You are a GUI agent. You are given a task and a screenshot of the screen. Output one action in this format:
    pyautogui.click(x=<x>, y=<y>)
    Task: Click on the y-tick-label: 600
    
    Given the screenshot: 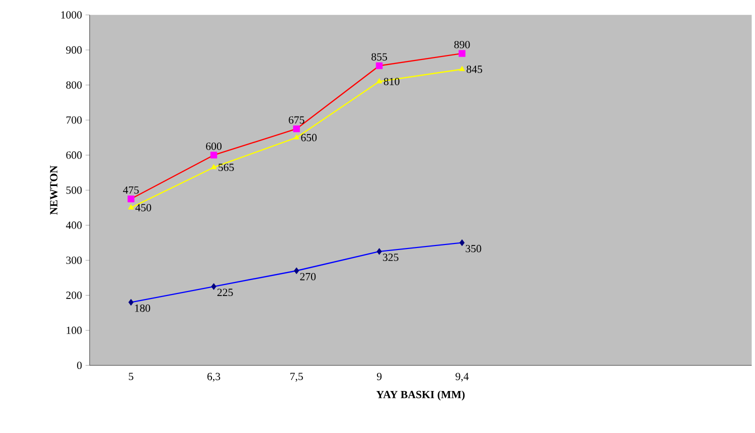 What is the action you would take?
    pyautogui.click(x=74, y=155)
    